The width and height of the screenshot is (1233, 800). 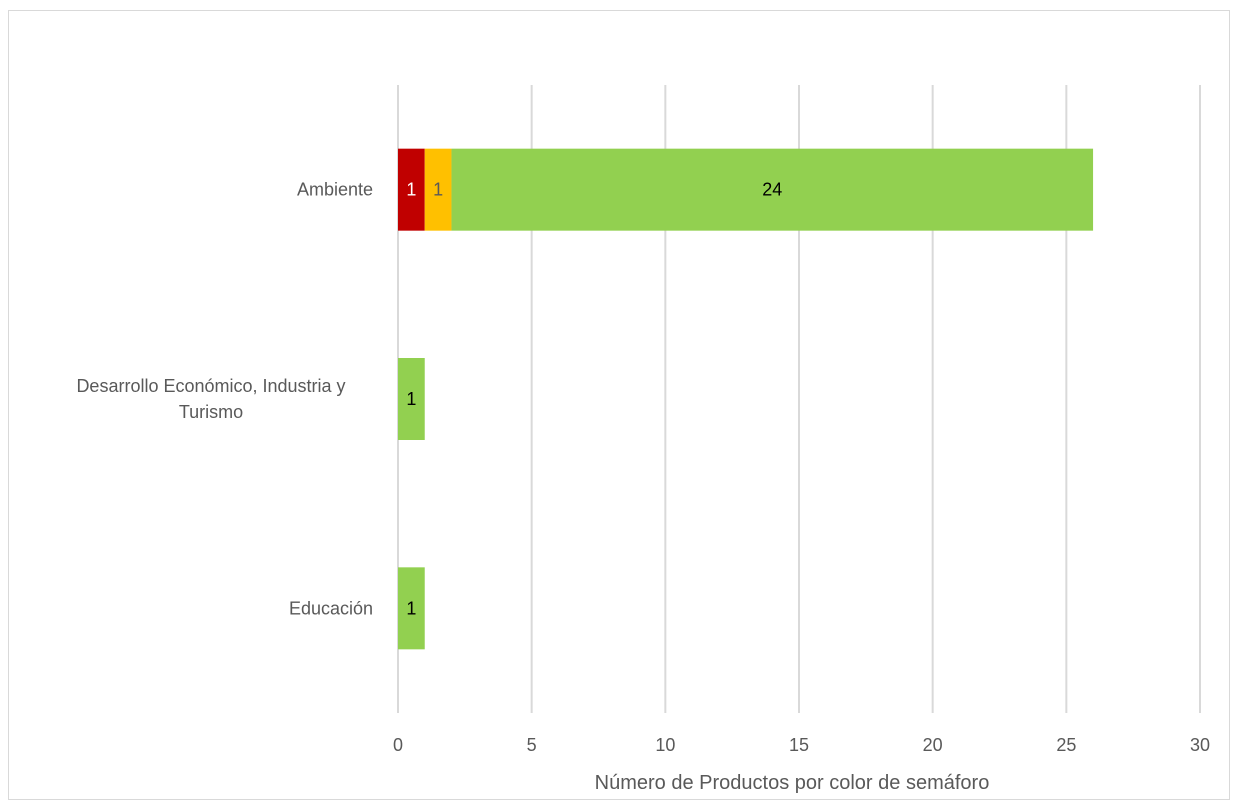 I want to click on category-label: Desarrollo Económico, Industria y Turismo, so click(x=210, y=399).